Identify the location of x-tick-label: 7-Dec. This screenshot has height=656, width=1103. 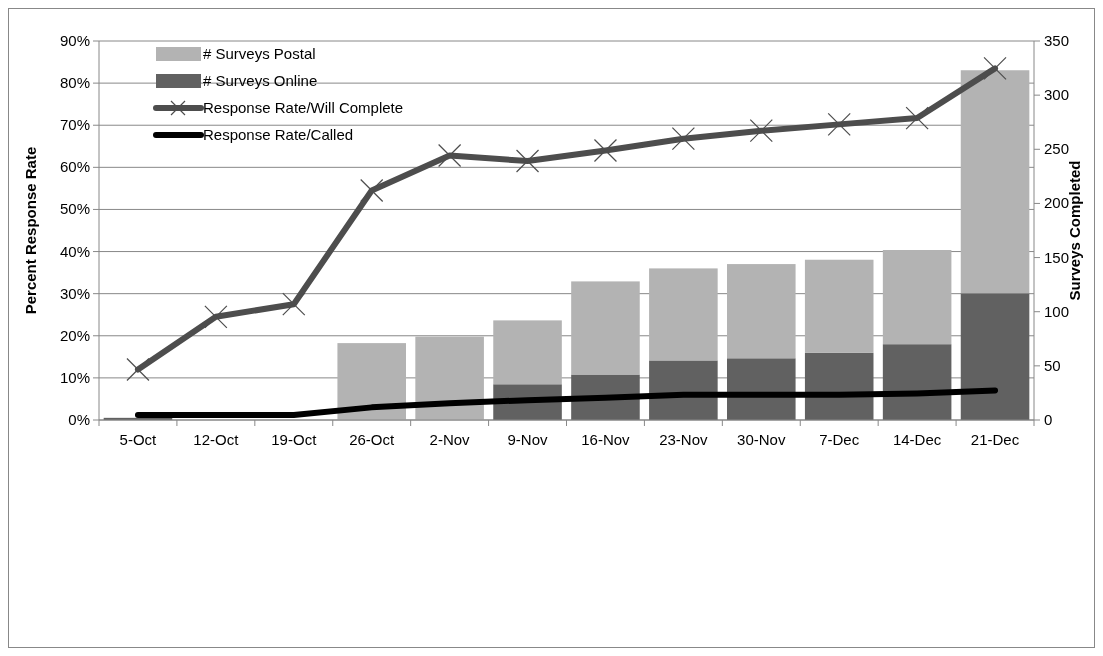
(839, 439).